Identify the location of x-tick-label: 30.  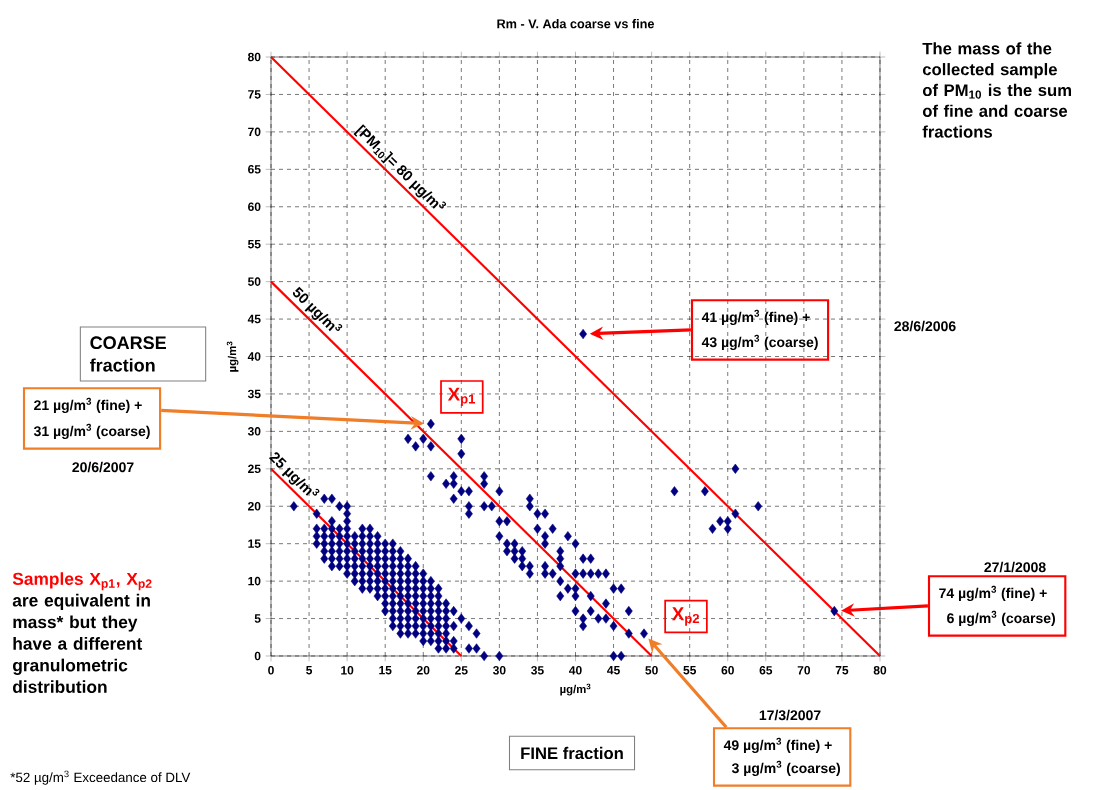
(499, 670).